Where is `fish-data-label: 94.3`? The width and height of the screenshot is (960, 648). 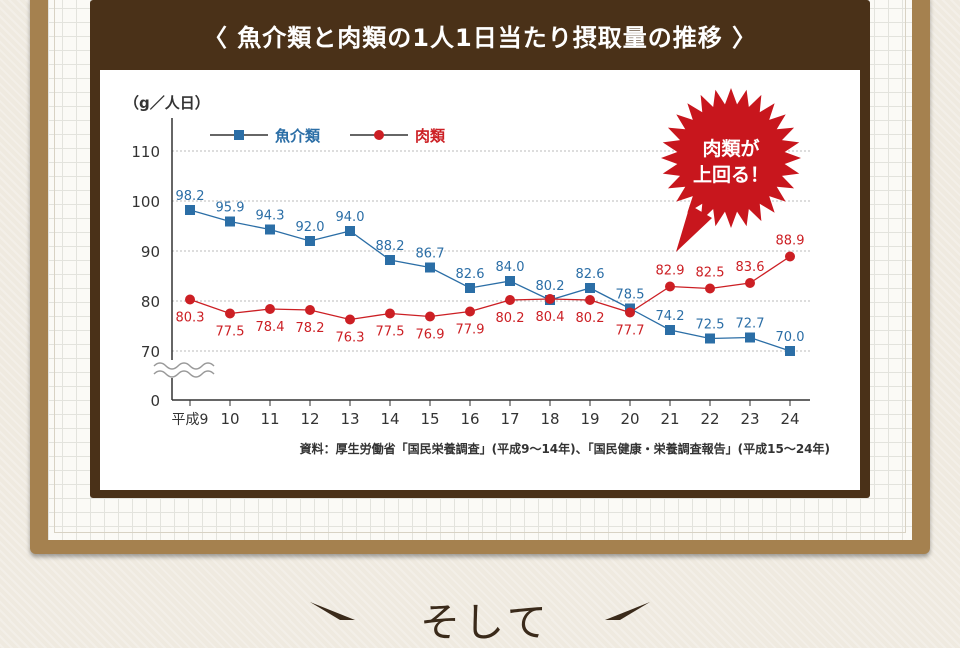
fish-data-label: 94.3 is located at coordinates (270, 216).